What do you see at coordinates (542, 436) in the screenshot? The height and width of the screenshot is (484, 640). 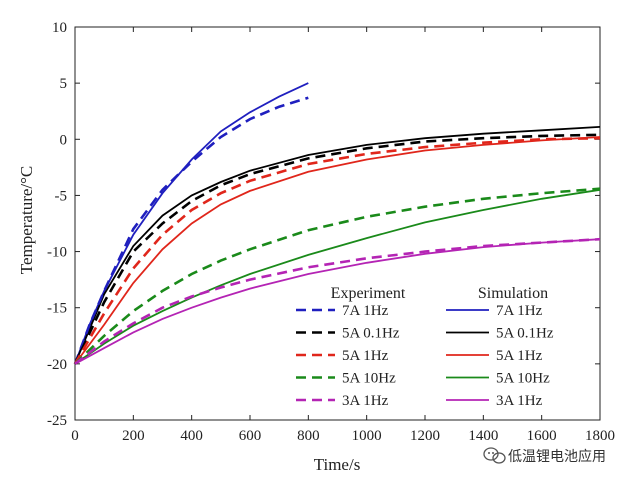 I see `x-tick-label: 1600` at bounding box center [542, 436].